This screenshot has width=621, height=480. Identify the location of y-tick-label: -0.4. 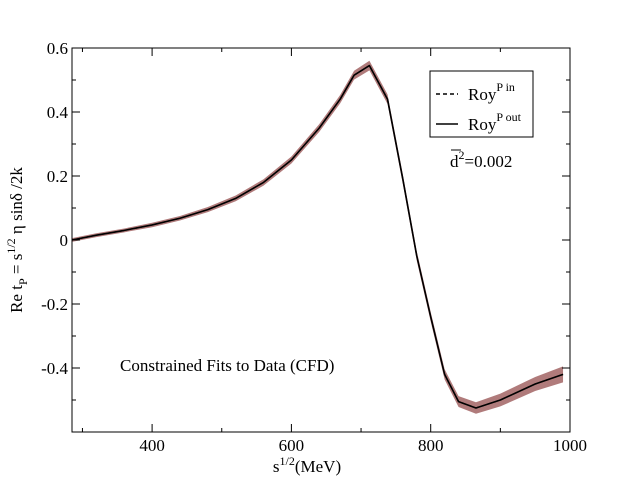
(54, 368).